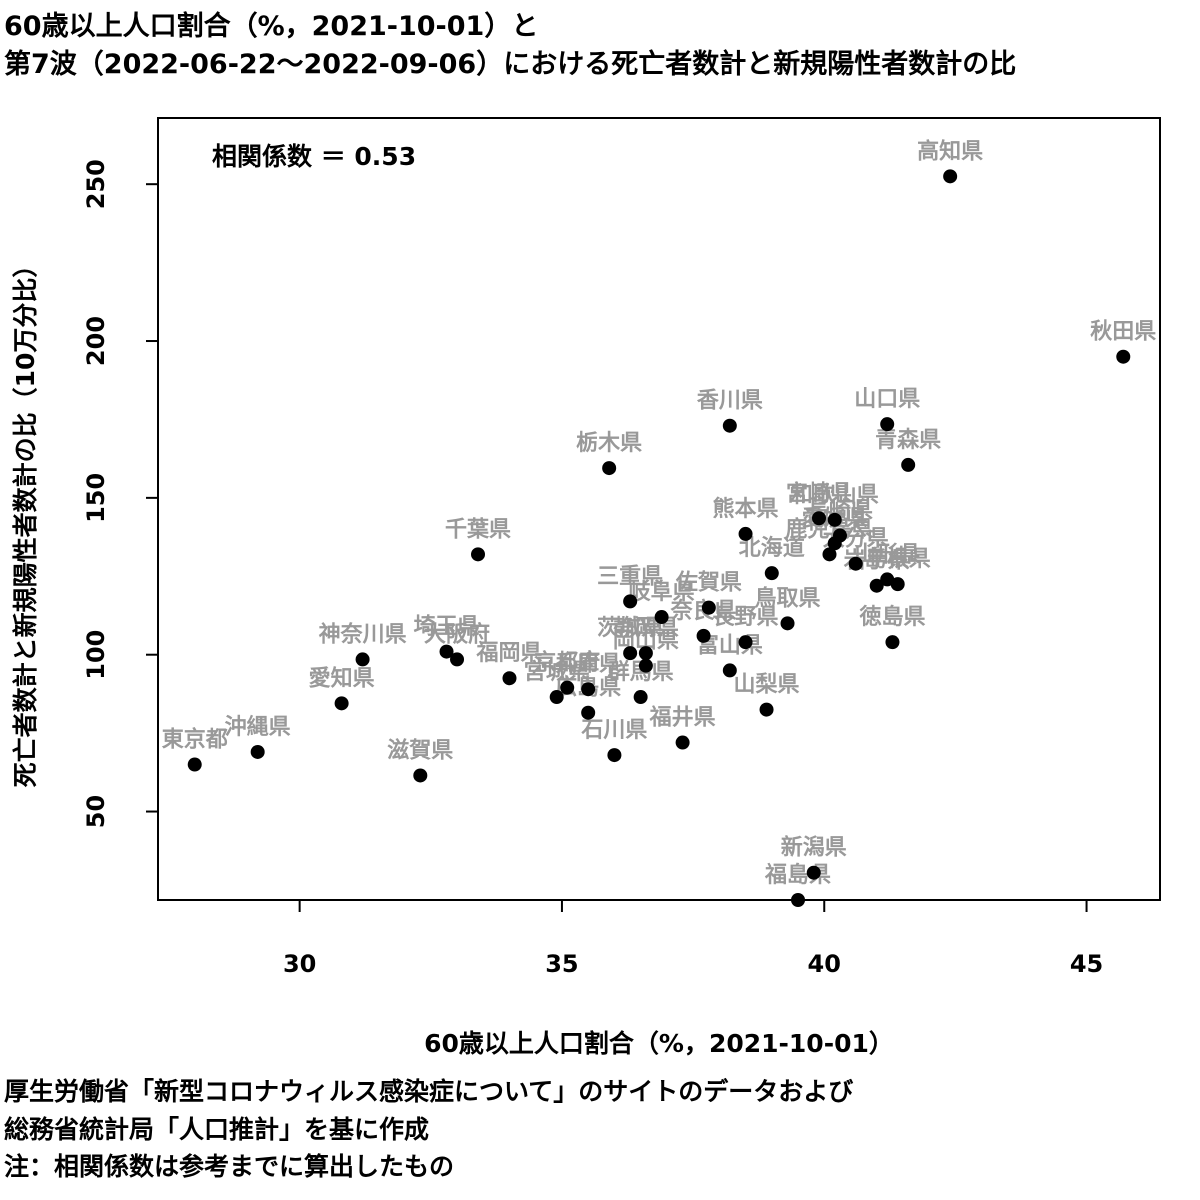 The height and width of the screenshot is (1200, 1200). What do you see at coordinates (561, 964) in the screenshot?
I see `x-tick-label: 35` at bounding box center [561, 964].